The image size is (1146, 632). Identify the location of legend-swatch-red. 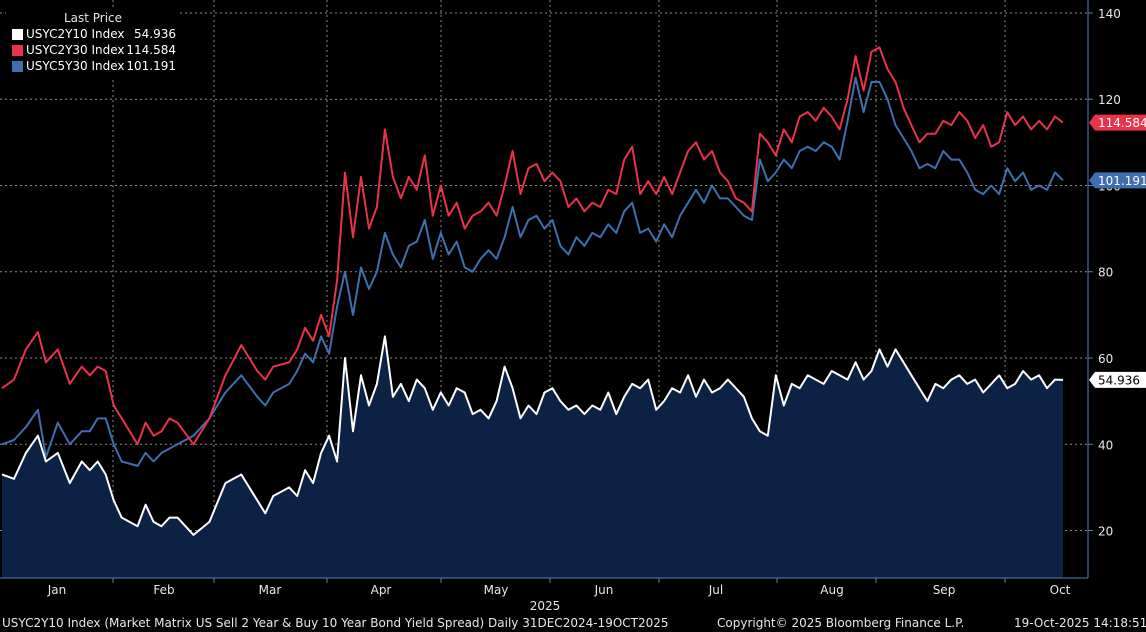
(17, 50).